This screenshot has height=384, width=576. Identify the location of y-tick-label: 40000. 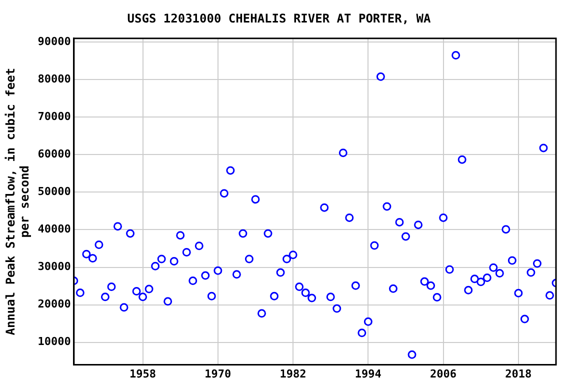
(54, 229).